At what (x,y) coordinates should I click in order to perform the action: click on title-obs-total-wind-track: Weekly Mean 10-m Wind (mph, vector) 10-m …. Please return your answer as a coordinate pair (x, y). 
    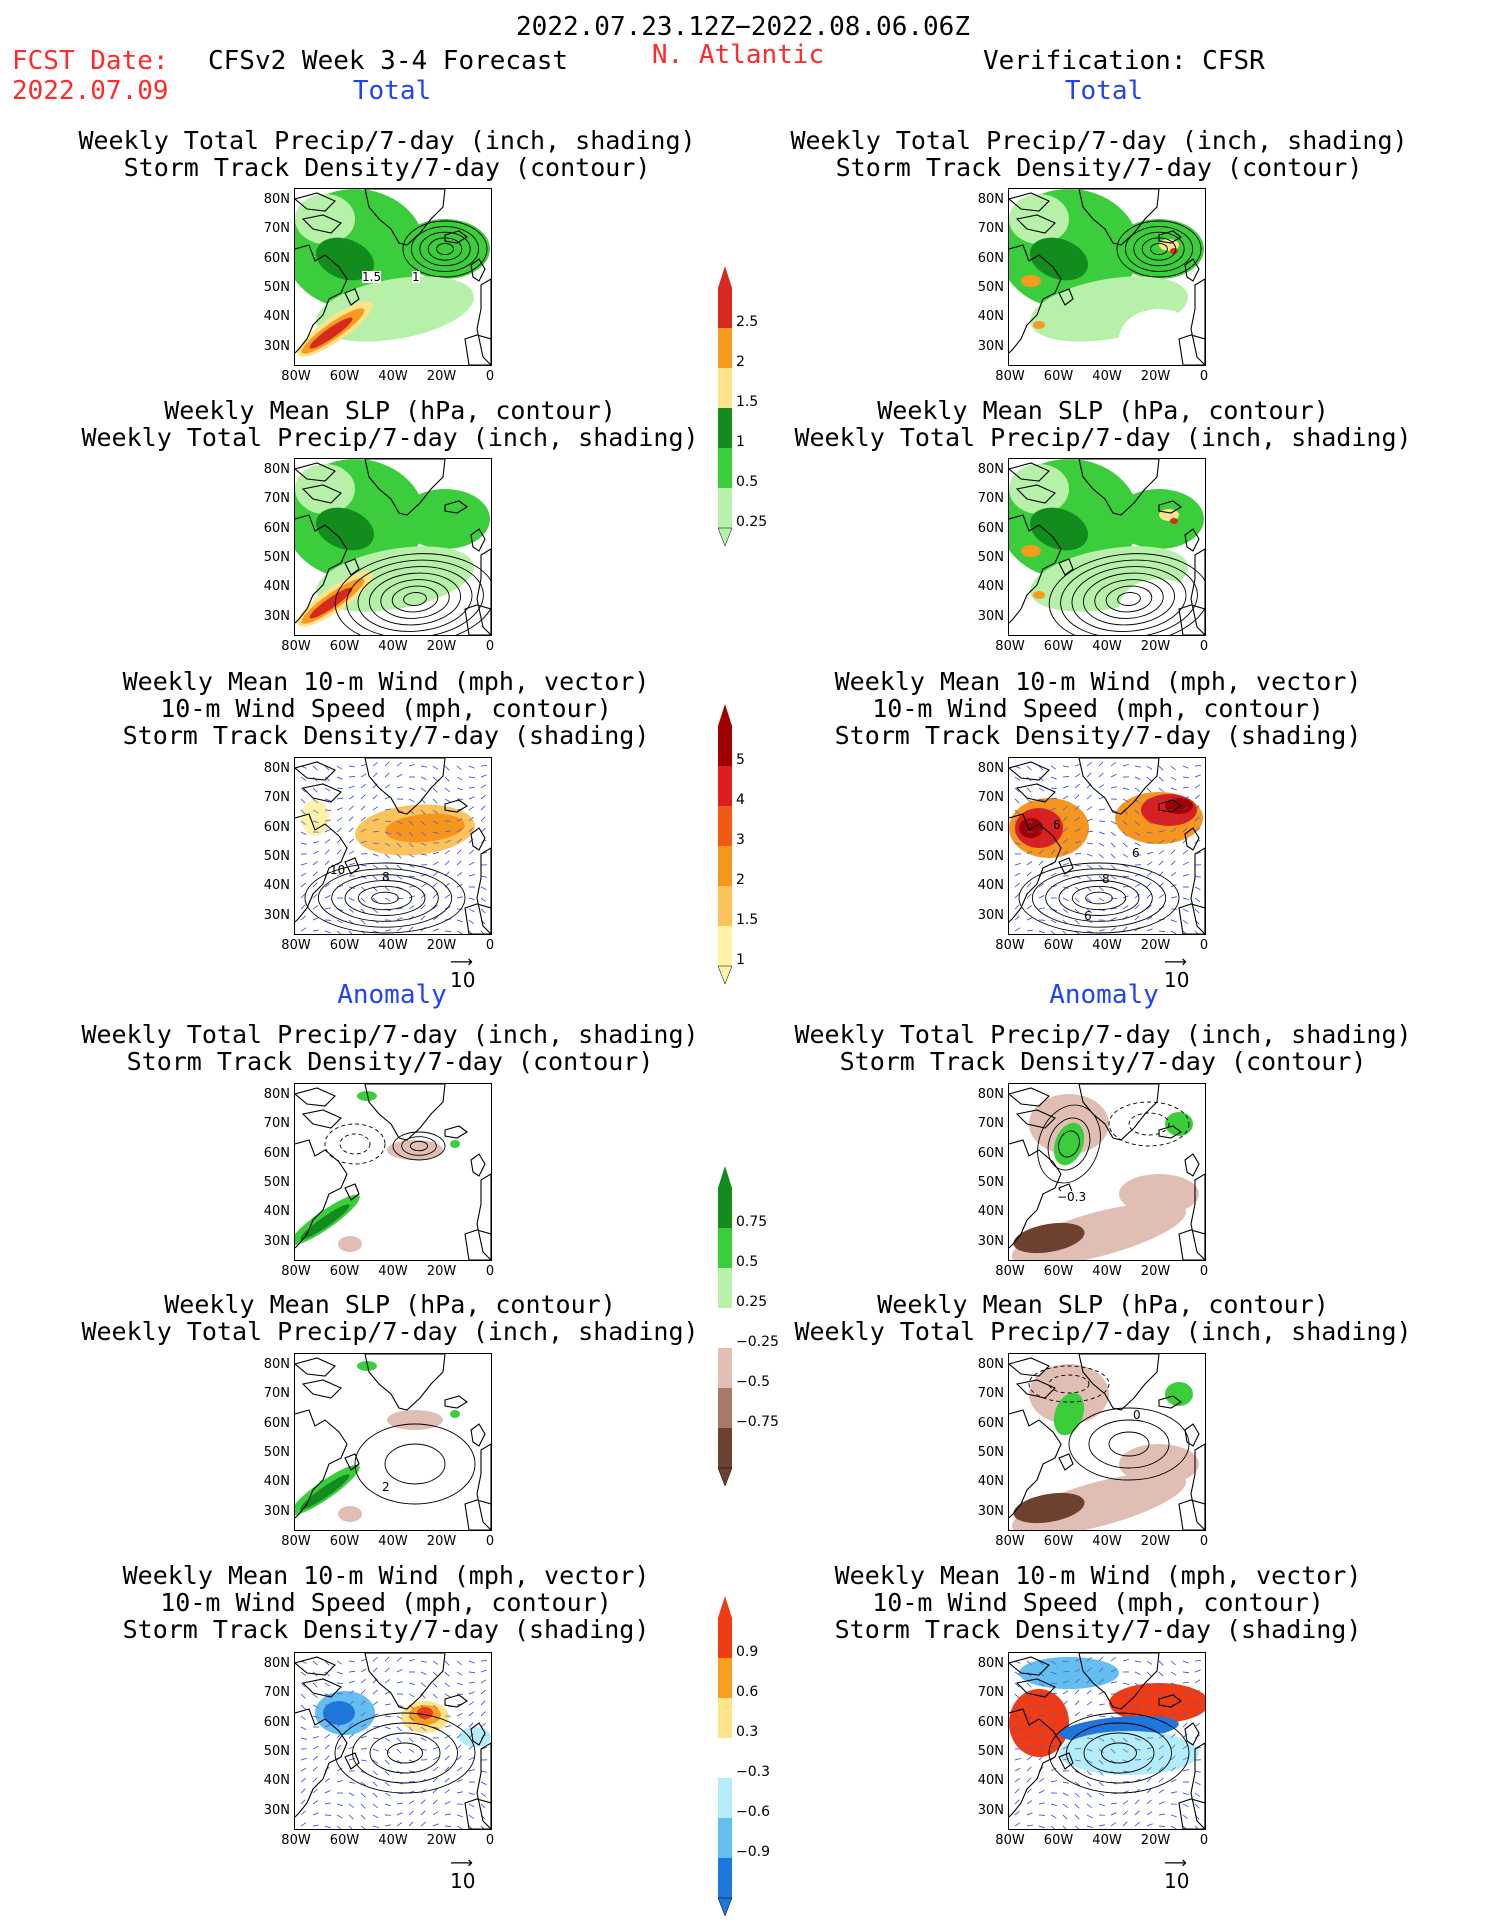
    Looking at the image, I should click on (1098, 708).